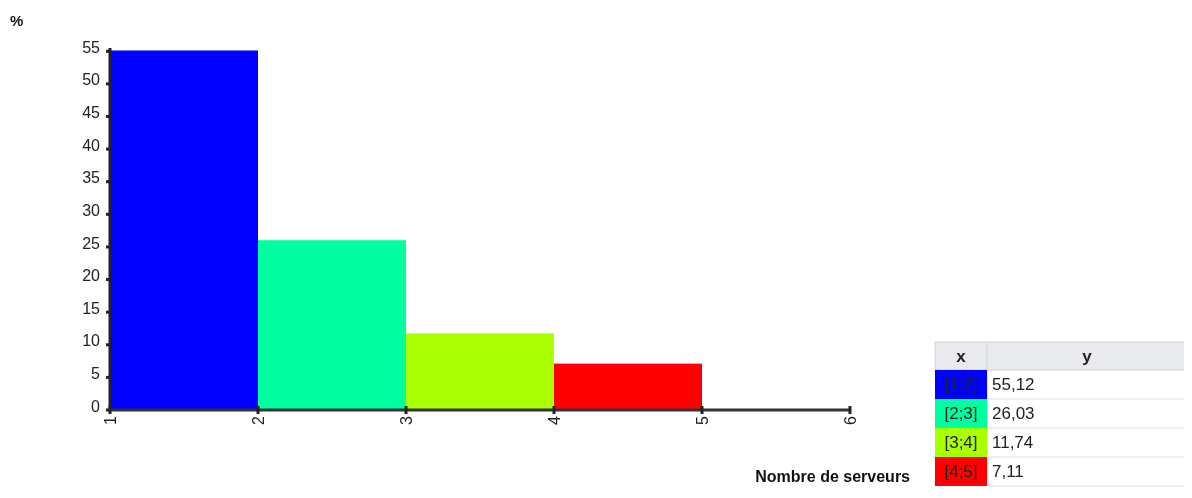 This screenshot has height=498, width=1192. I want to click on x-tick-label: 1, so click(110, 420).